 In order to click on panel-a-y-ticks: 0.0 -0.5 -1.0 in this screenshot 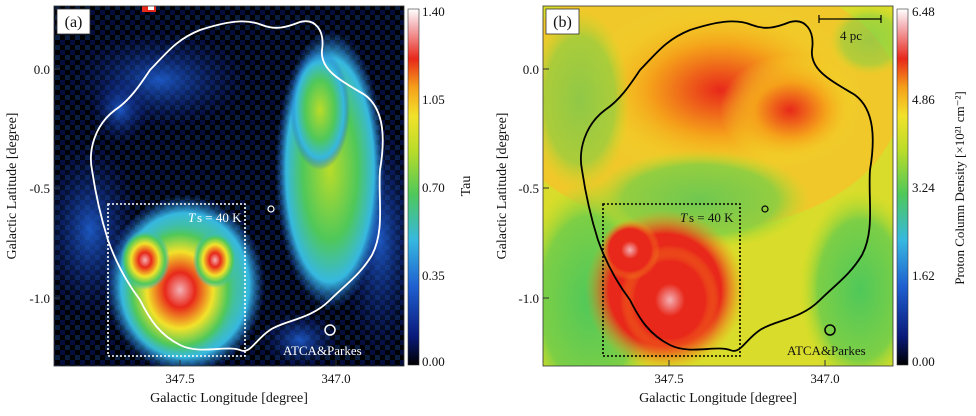, I will do `click(44, 184)`.